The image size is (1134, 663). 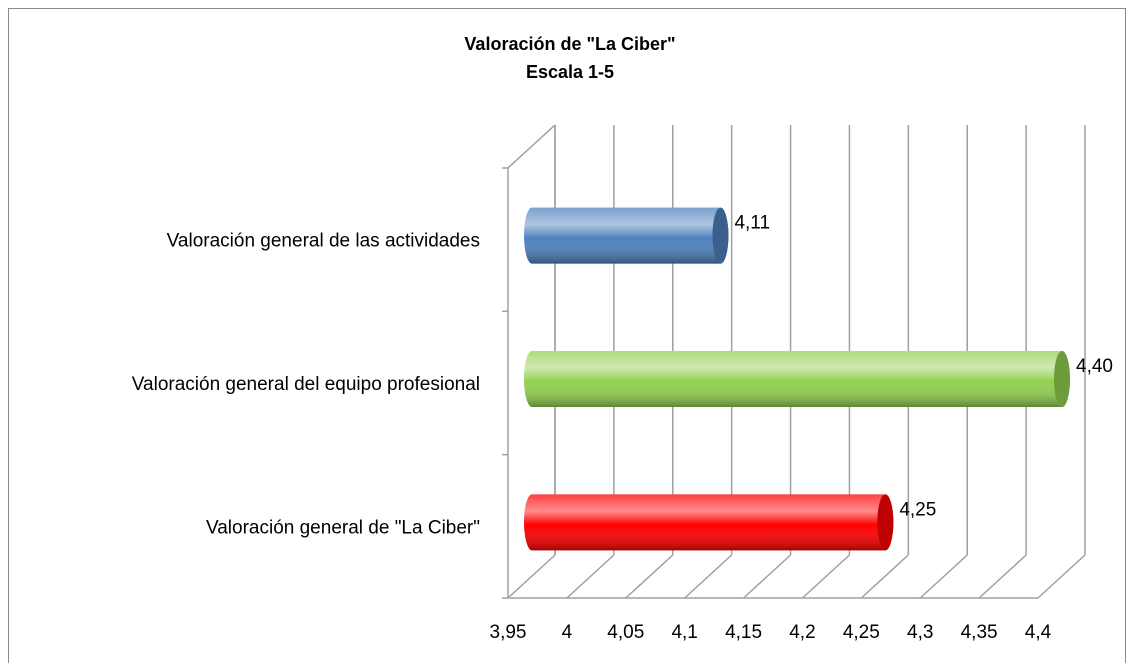 What do you see at coordinates (1094, 366) in the screenshot?
I see `value-label: 4,40` at bounding box center [1094, 366].